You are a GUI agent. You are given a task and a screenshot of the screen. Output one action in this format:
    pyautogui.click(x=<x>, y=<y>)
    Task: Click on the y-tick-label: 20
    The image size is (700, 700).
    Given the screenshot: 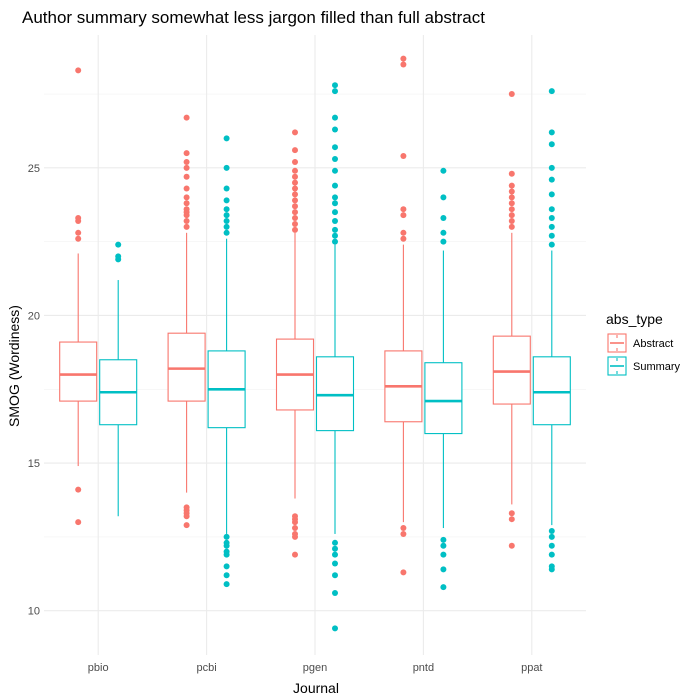 What is the action you would take?
    pyautogui.click(x=34, y=316)
    